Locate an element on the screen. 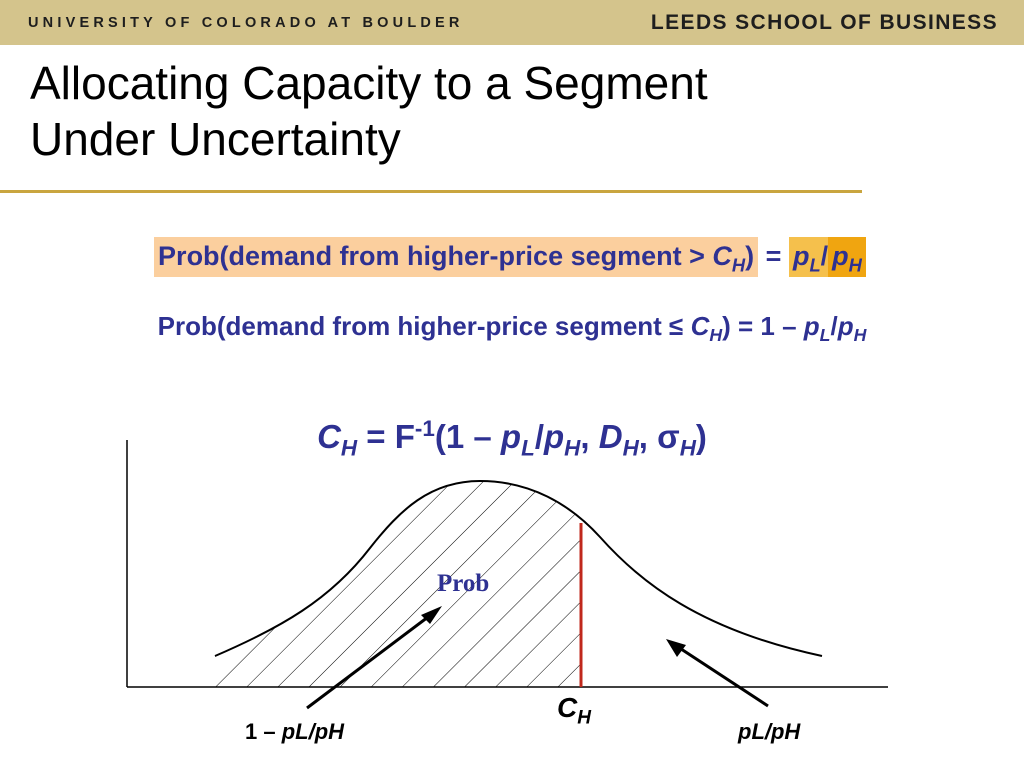  eq1-equals: = is located at coordinates (773, 256).